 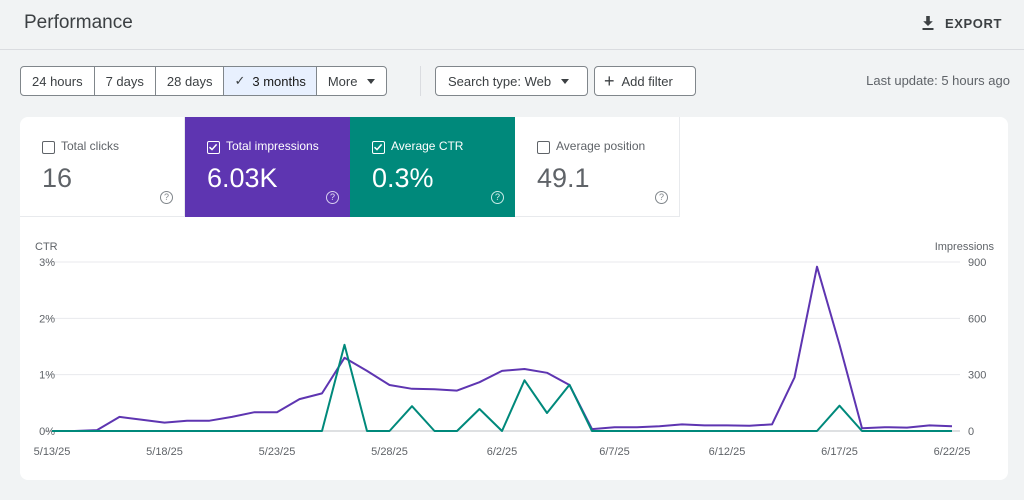 What do you see at coordinates (427, 146) in the screenshot?
I see `metric-label: Average CTR` at bounding box center [427, 146].